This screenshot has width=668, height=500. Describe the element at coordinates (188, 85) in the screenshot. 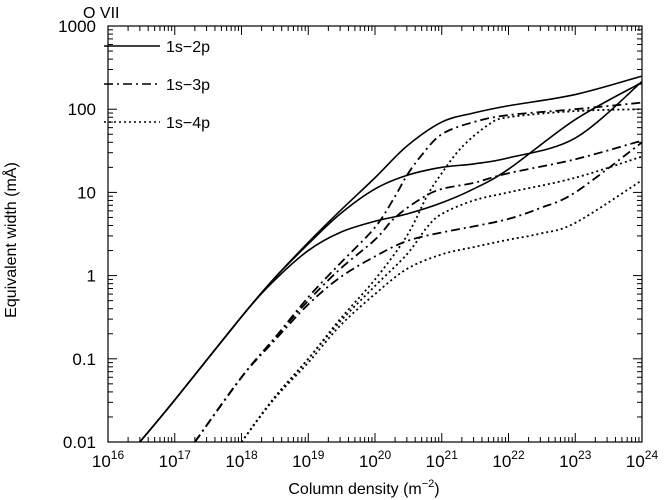

I see `legend-label: 1s−3p` at that location.